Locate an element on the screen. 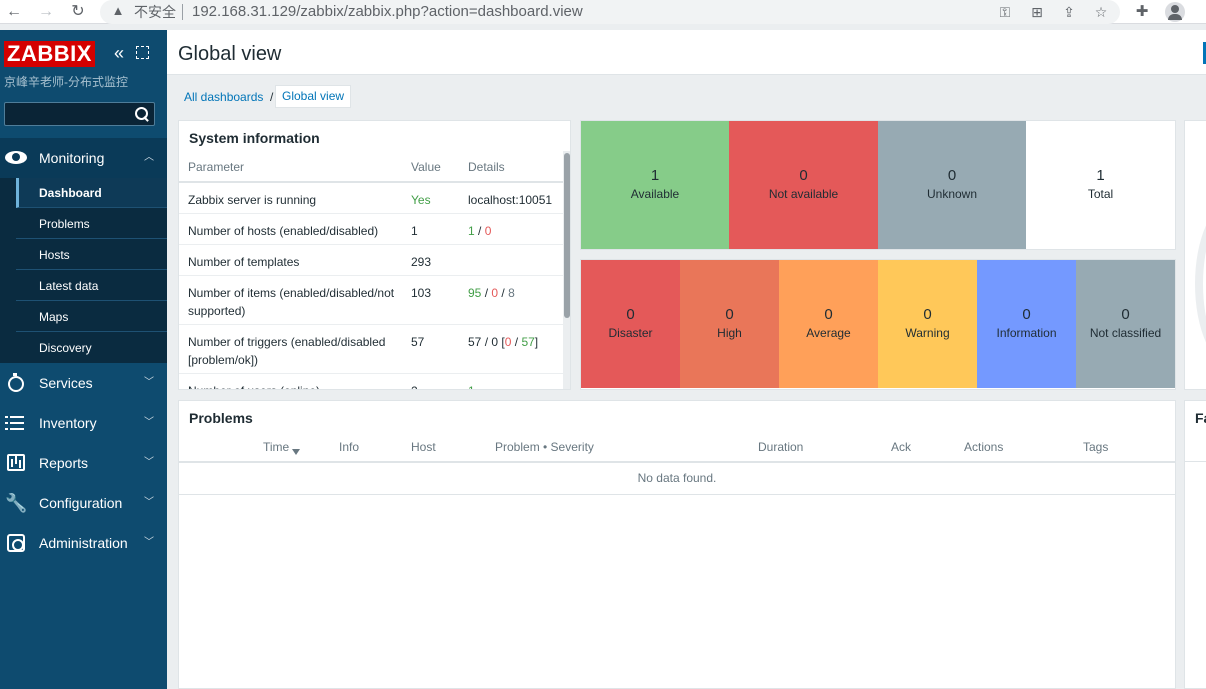  search-icon is located at coordinates (142, 114).